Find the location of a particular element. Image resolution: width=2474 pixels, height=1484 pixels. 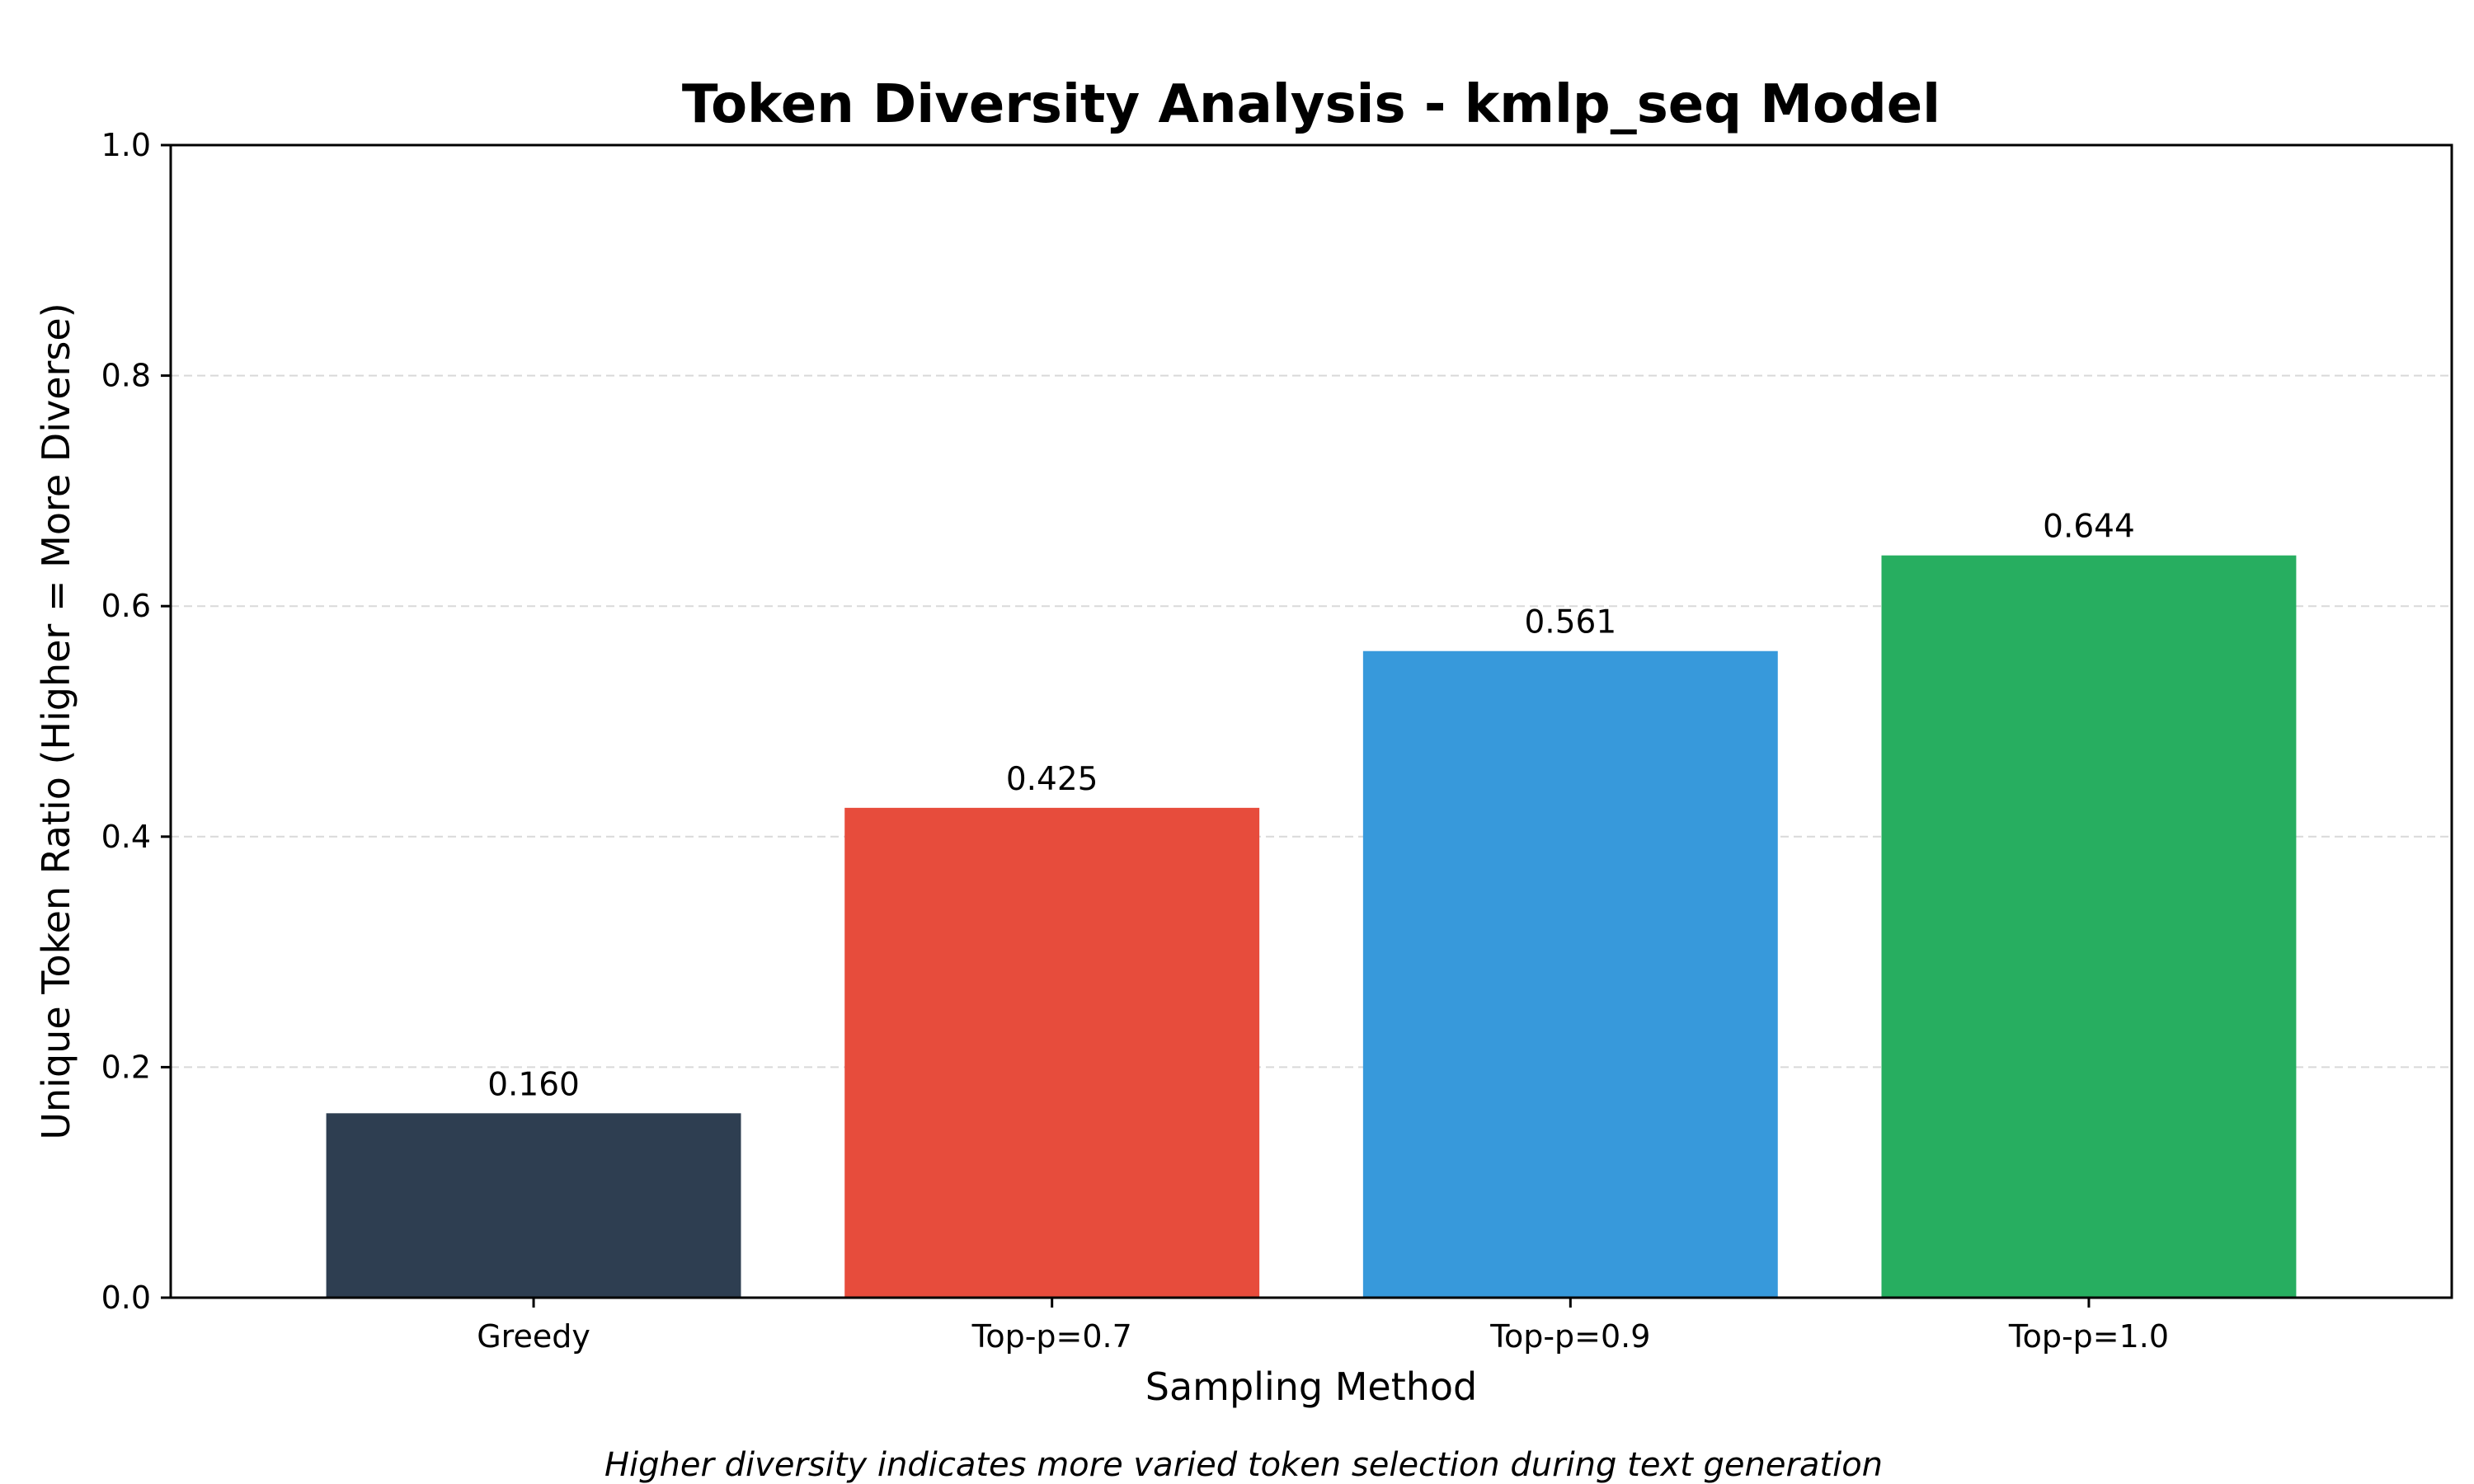

x-tick-label: Top-p=0.9 is located at coordinates (1569, 1336).